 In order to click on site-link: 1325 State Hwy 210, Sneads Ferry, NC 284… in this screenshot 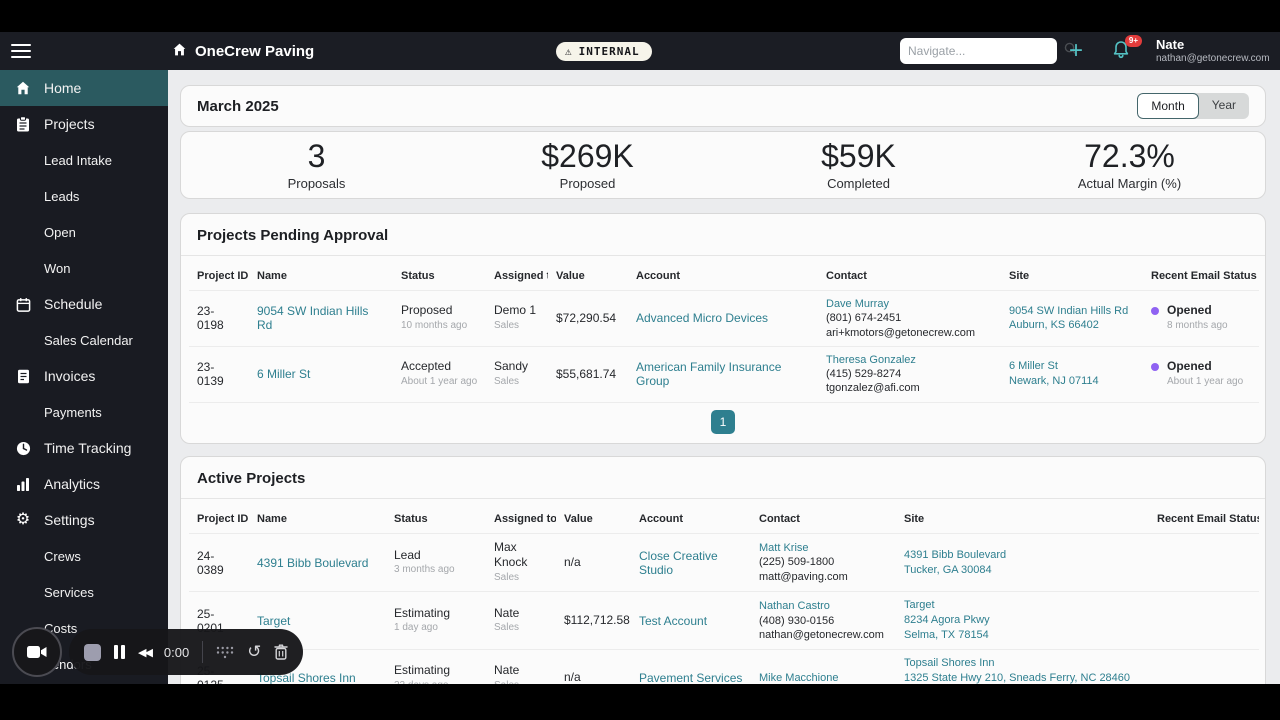, I will do `click(1017, 677)`.